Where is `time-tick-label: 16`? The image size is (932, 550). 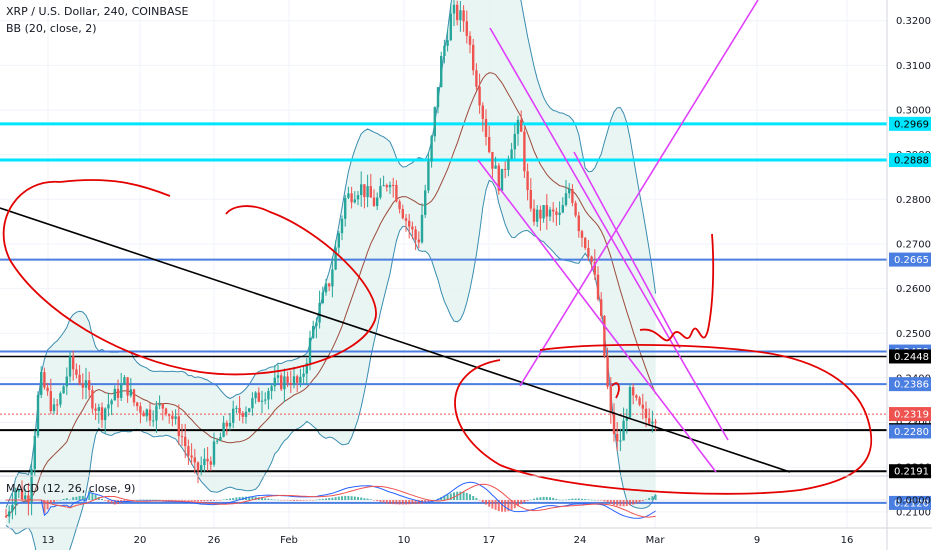
time-tick-label: 16 is located at coordinates (847, 540).